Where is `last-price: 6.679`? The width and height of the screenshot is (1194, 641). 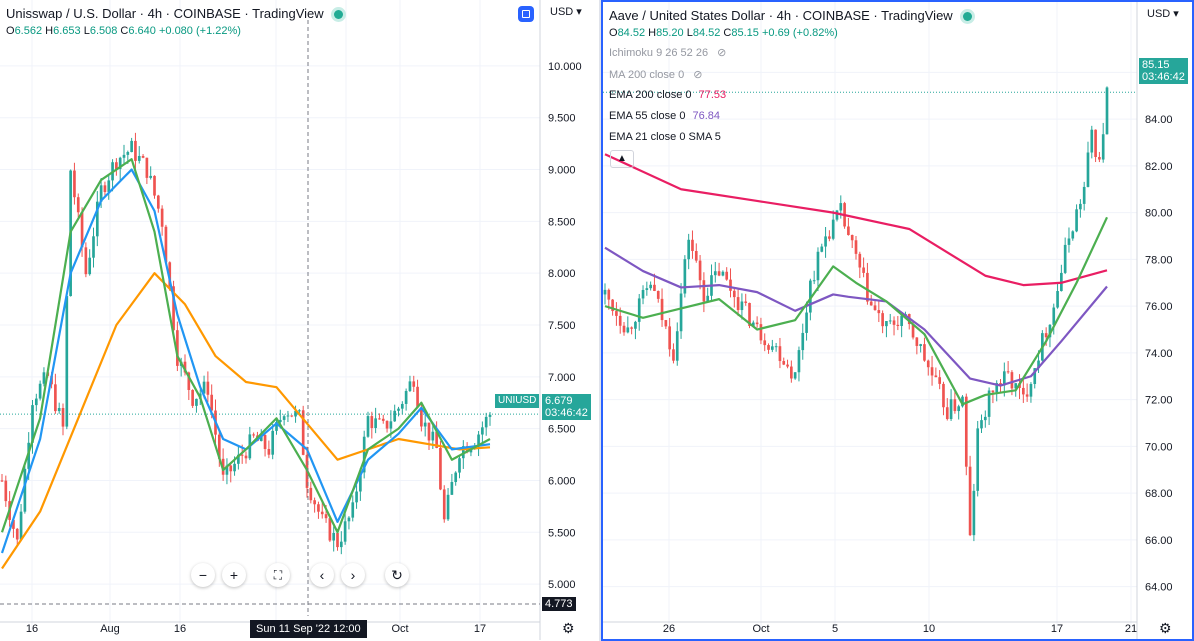
last-price: 6.679 is located at coordinates (559, 401).